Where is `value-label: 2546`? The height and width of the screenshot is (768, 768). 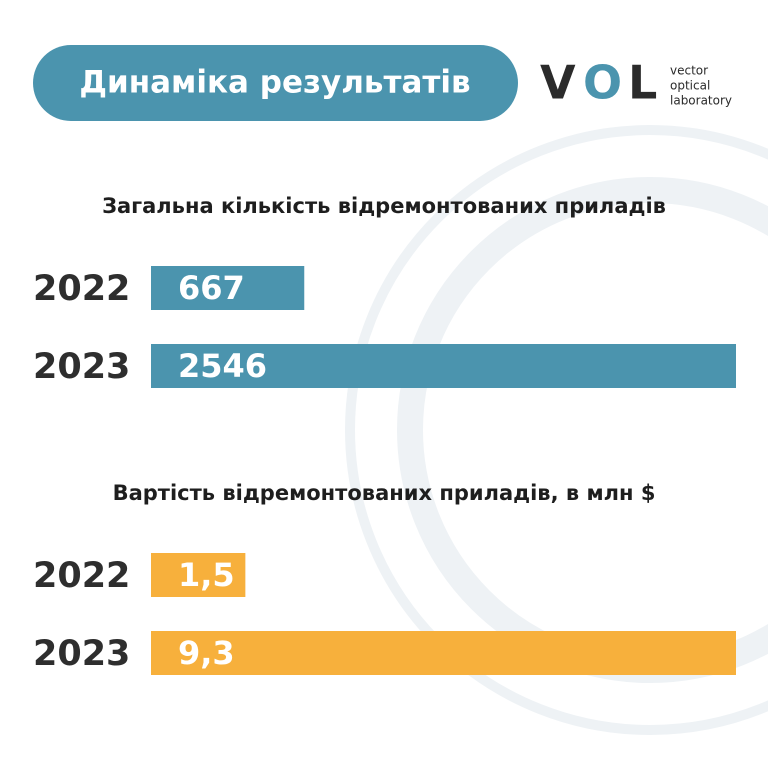 value-label: 2546 is located at coordinates (222, 366).